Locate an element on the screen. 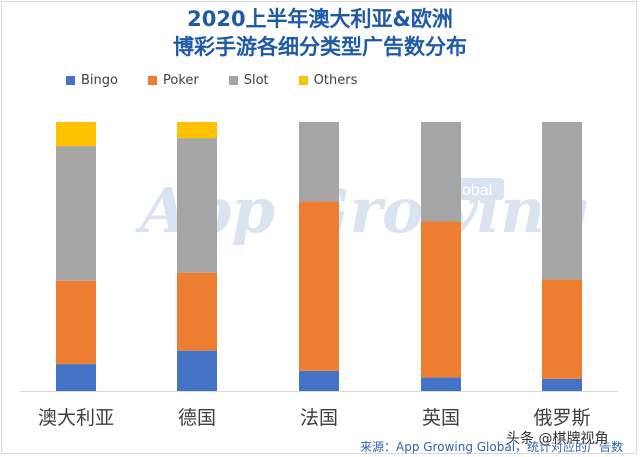 This screenshot has height=457, width=640. legend-label-others: Others is located at coordinates (335, 80).